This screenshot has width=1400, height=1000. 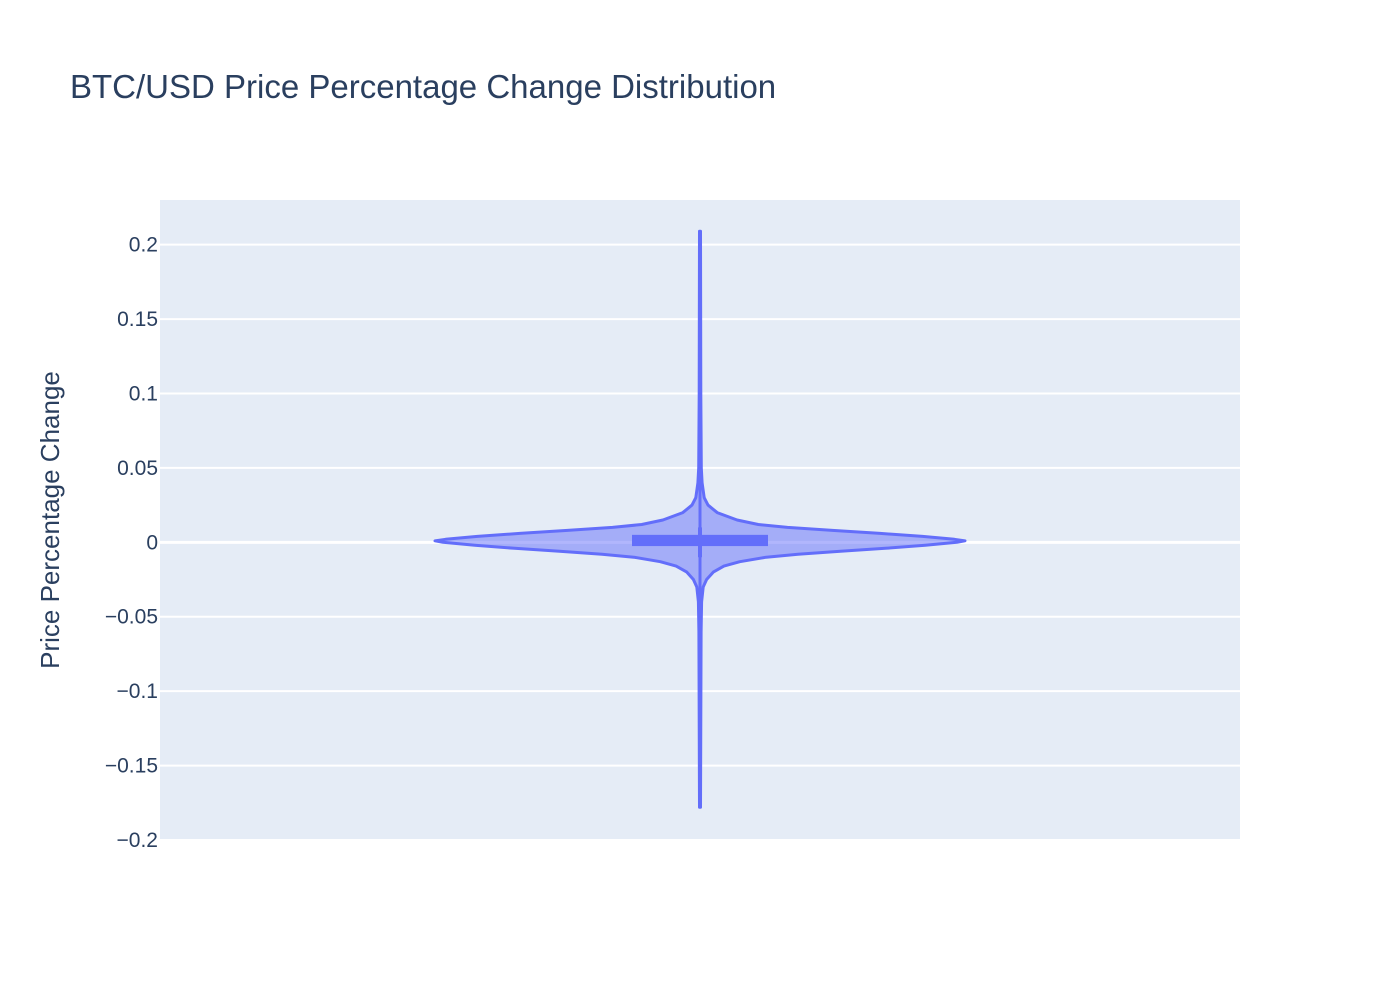 I want to click on y-axis-title: Price Percentage Change, so click(x=50, y=520).